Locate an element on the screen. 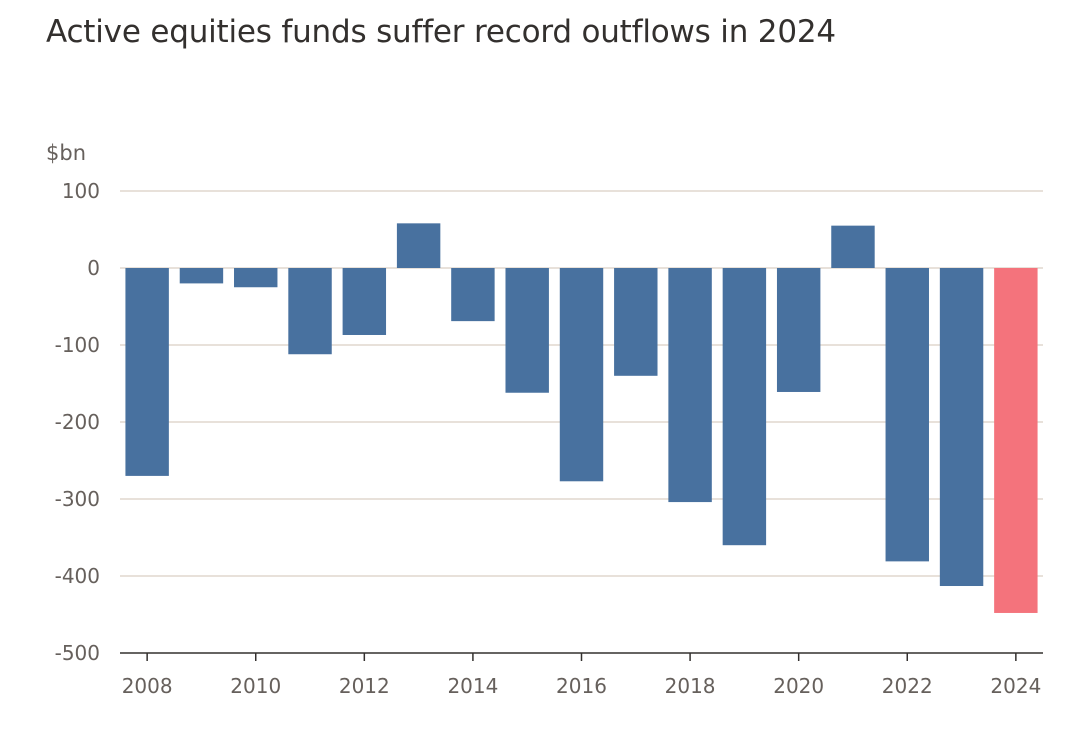  x-tick-label: 2022 is located at coordinates (907, 686).